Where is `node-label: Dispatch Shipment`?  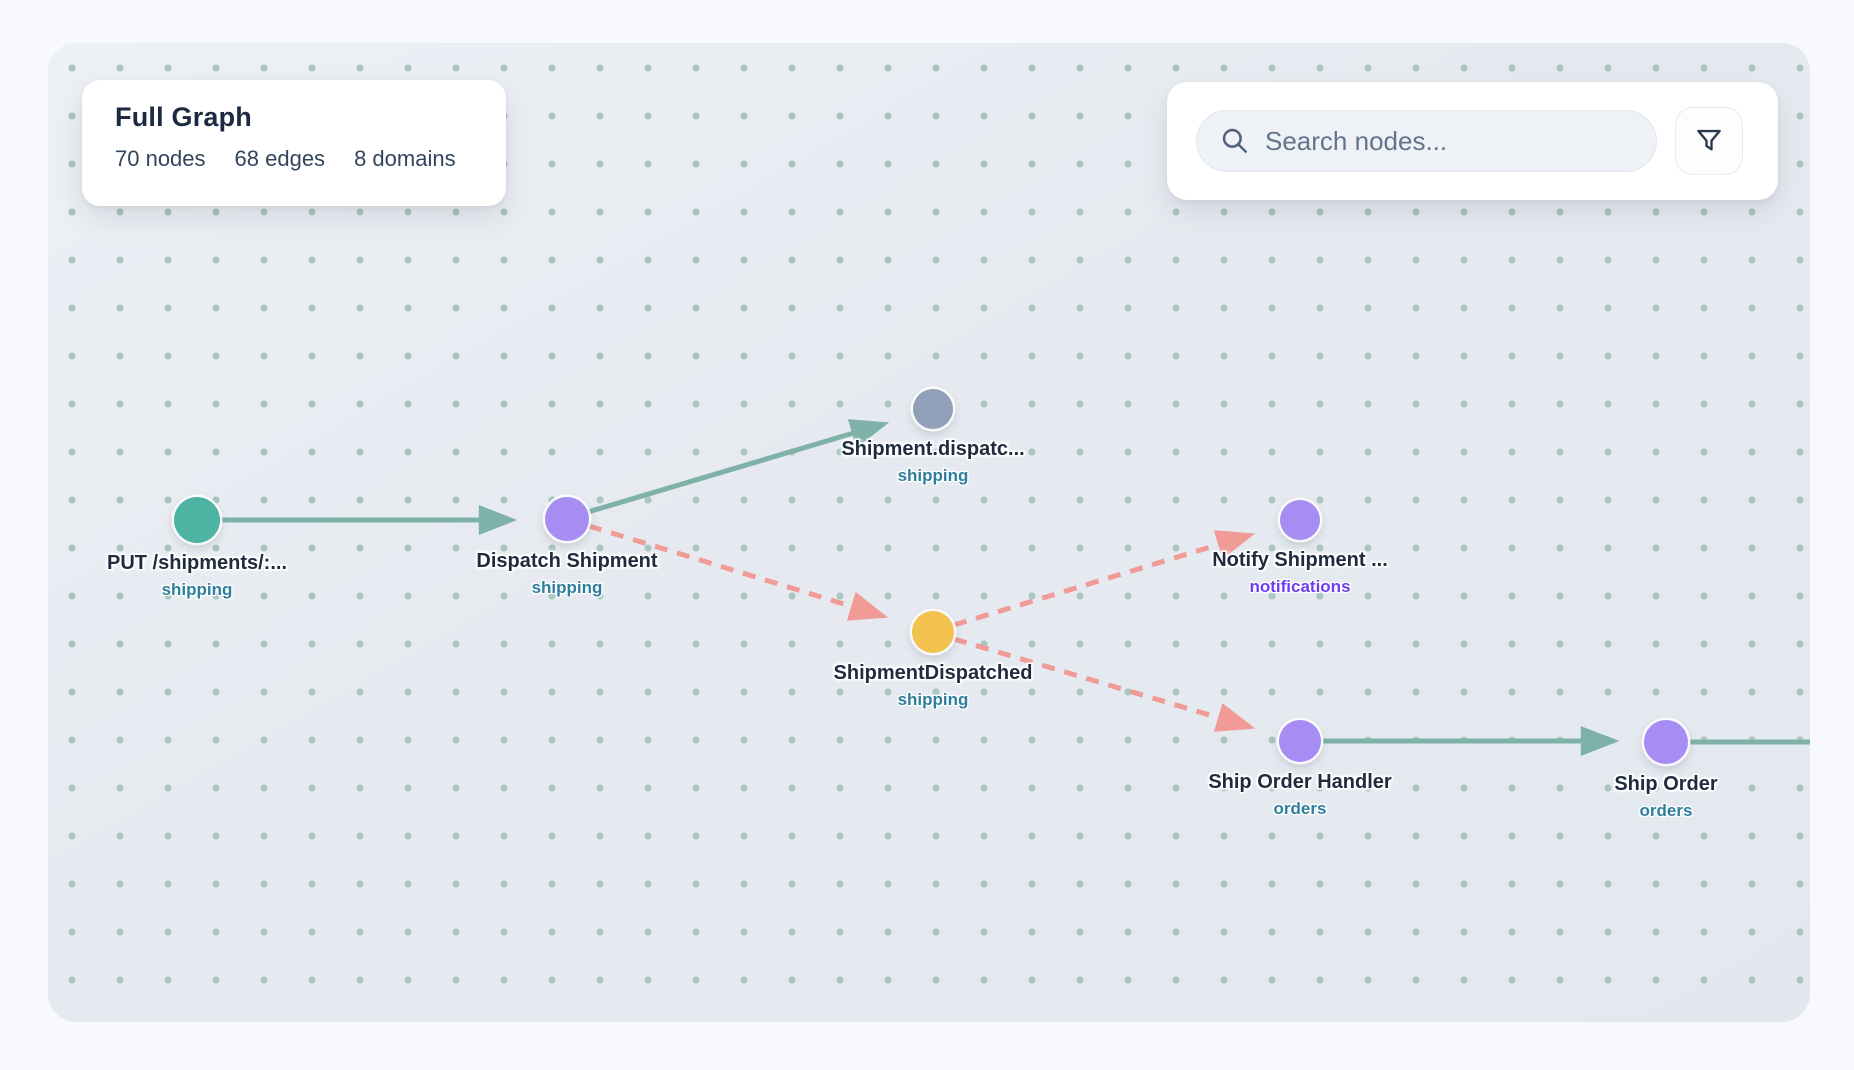 node-label: Dispatch Shipment is located at coordinates (567, 561).